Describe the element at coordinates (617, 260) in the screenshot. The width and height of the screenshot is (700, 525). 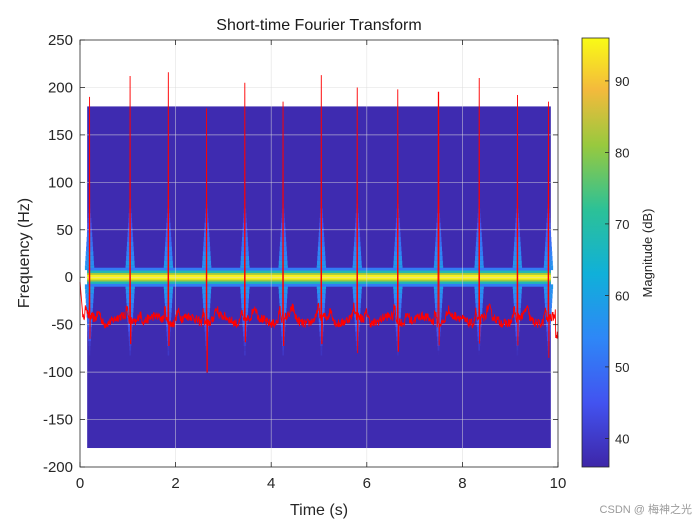
I see `colorbar-ticks: 40 50 60 70 80 90` at that location.